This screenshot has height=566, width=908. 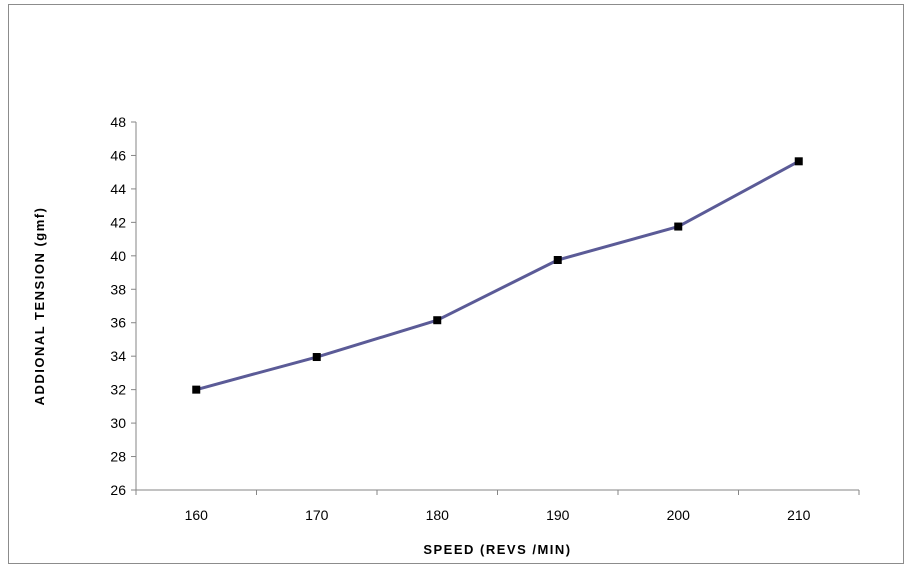 What do you see at coordinates (39, 306) in the screenshot?
I see `y-axis-title: ADDIONAL TENSION (gmf)` at bounding box center [39, 306].